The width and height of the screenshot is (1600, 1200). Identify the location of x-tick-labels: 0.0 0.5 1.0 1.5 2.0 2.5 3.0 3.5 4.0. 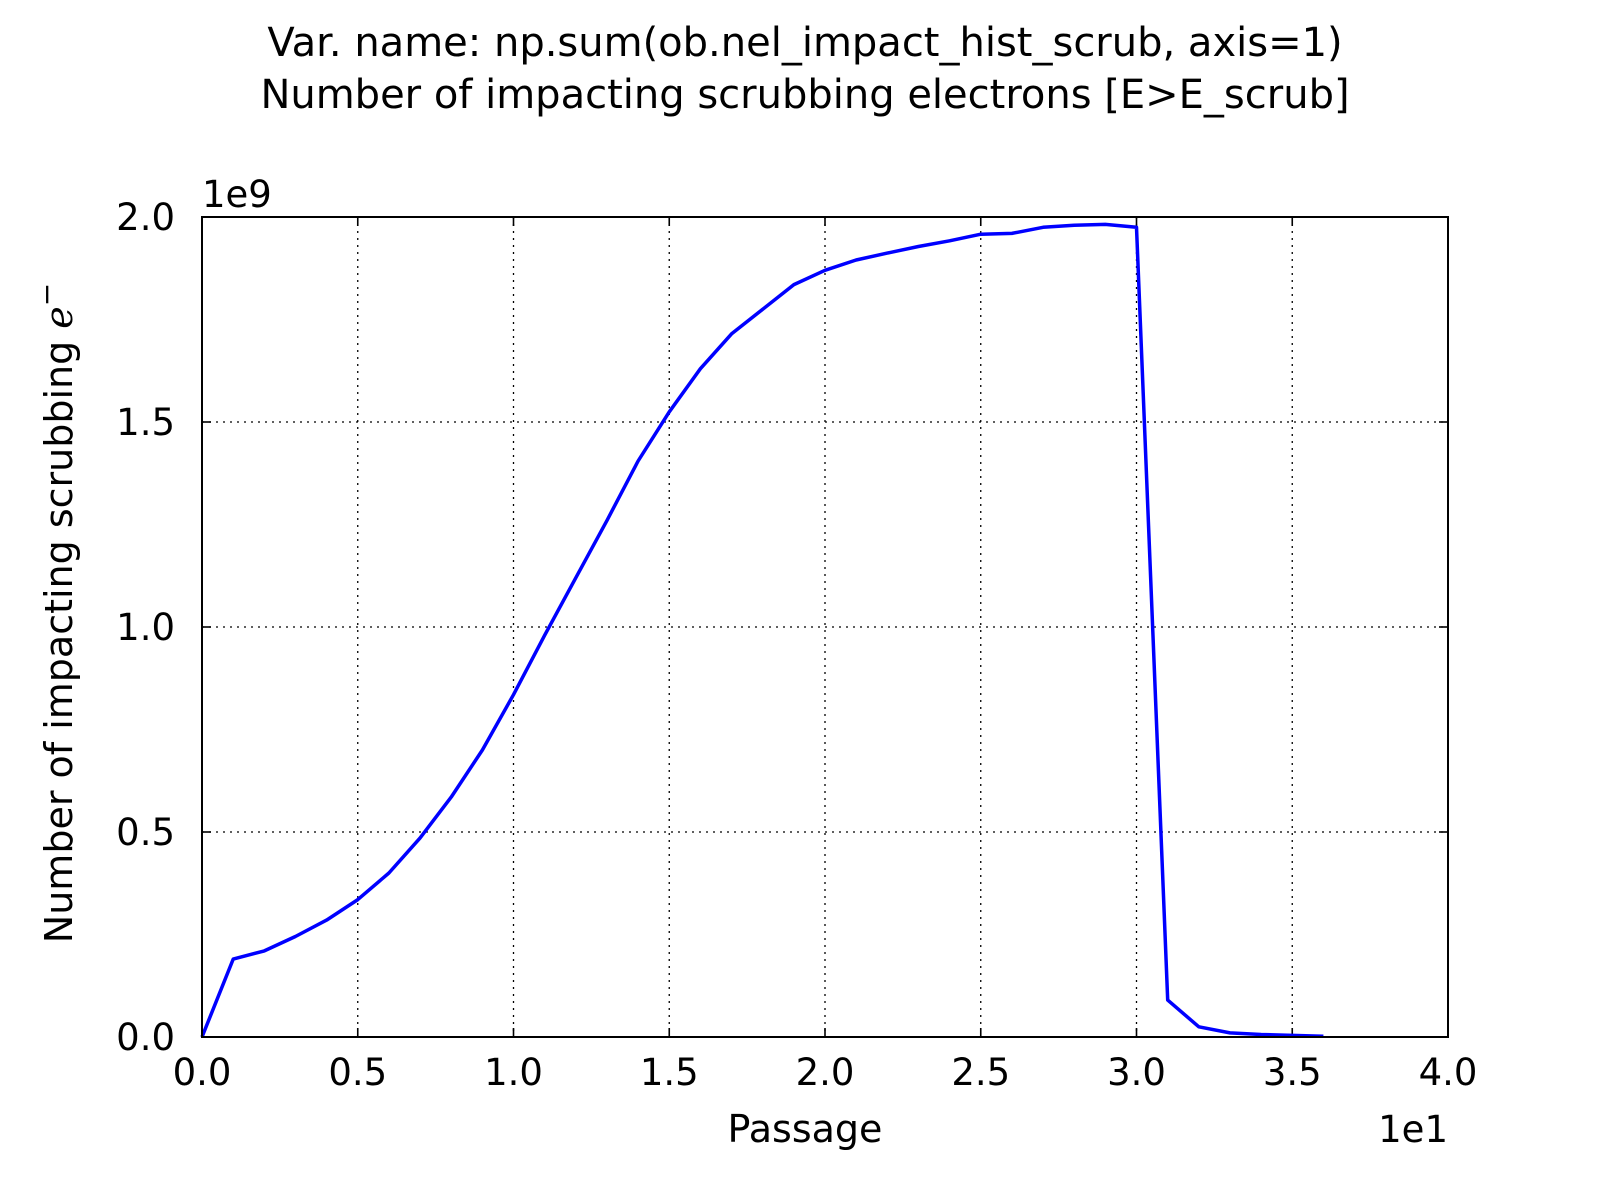
(825, 1072).